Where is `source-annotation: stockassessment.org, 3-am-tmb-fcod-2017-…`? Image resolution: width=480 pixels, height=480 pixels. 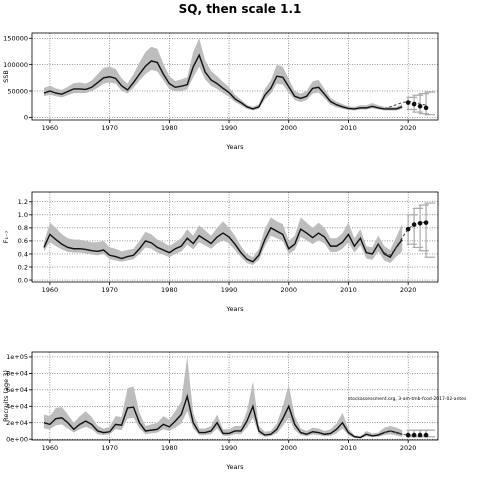
source-annotation: stockassessment.org, 3-am-tmb-fcod-2017-… is located at coordinates (407, 399).